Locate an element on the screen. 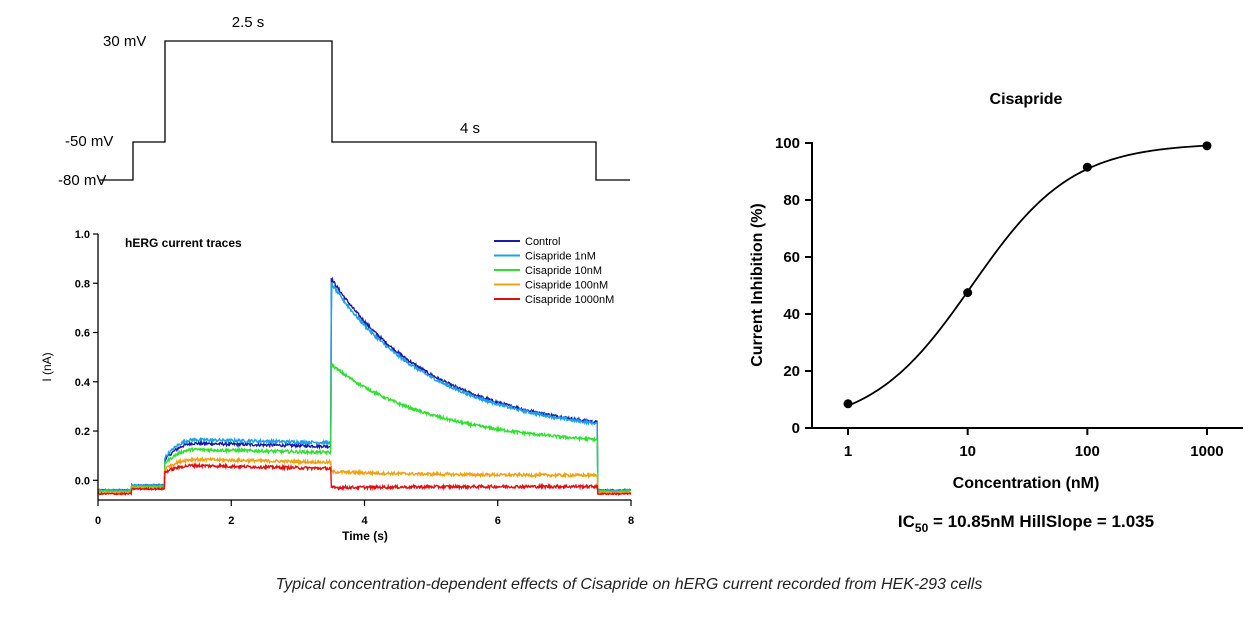  left-y-tick-label: 0.6 is located at coordinates (82, 334).